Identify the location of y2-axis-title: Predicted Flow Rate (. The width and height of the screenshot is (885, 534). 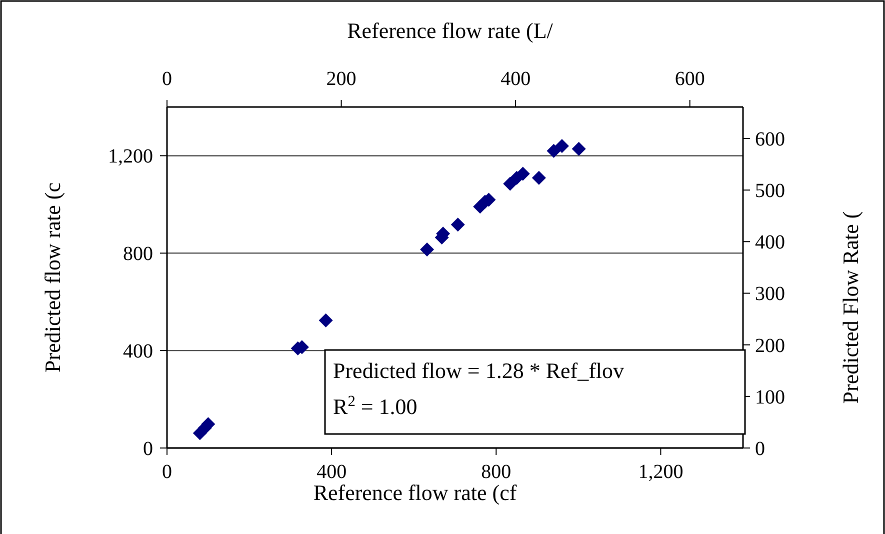
(850, 307).